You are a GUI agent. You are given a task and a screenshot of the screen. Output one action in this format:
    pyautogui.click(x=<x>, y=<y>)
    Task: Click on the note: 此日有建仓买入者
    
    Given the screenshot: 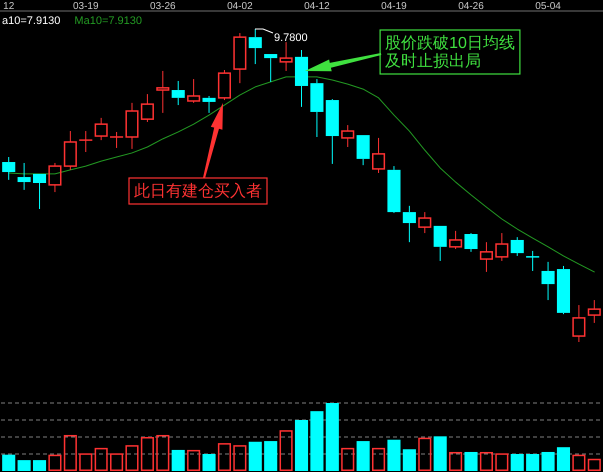 What is the action you would take?
    pyautogui.click(x=198, y=191)
    